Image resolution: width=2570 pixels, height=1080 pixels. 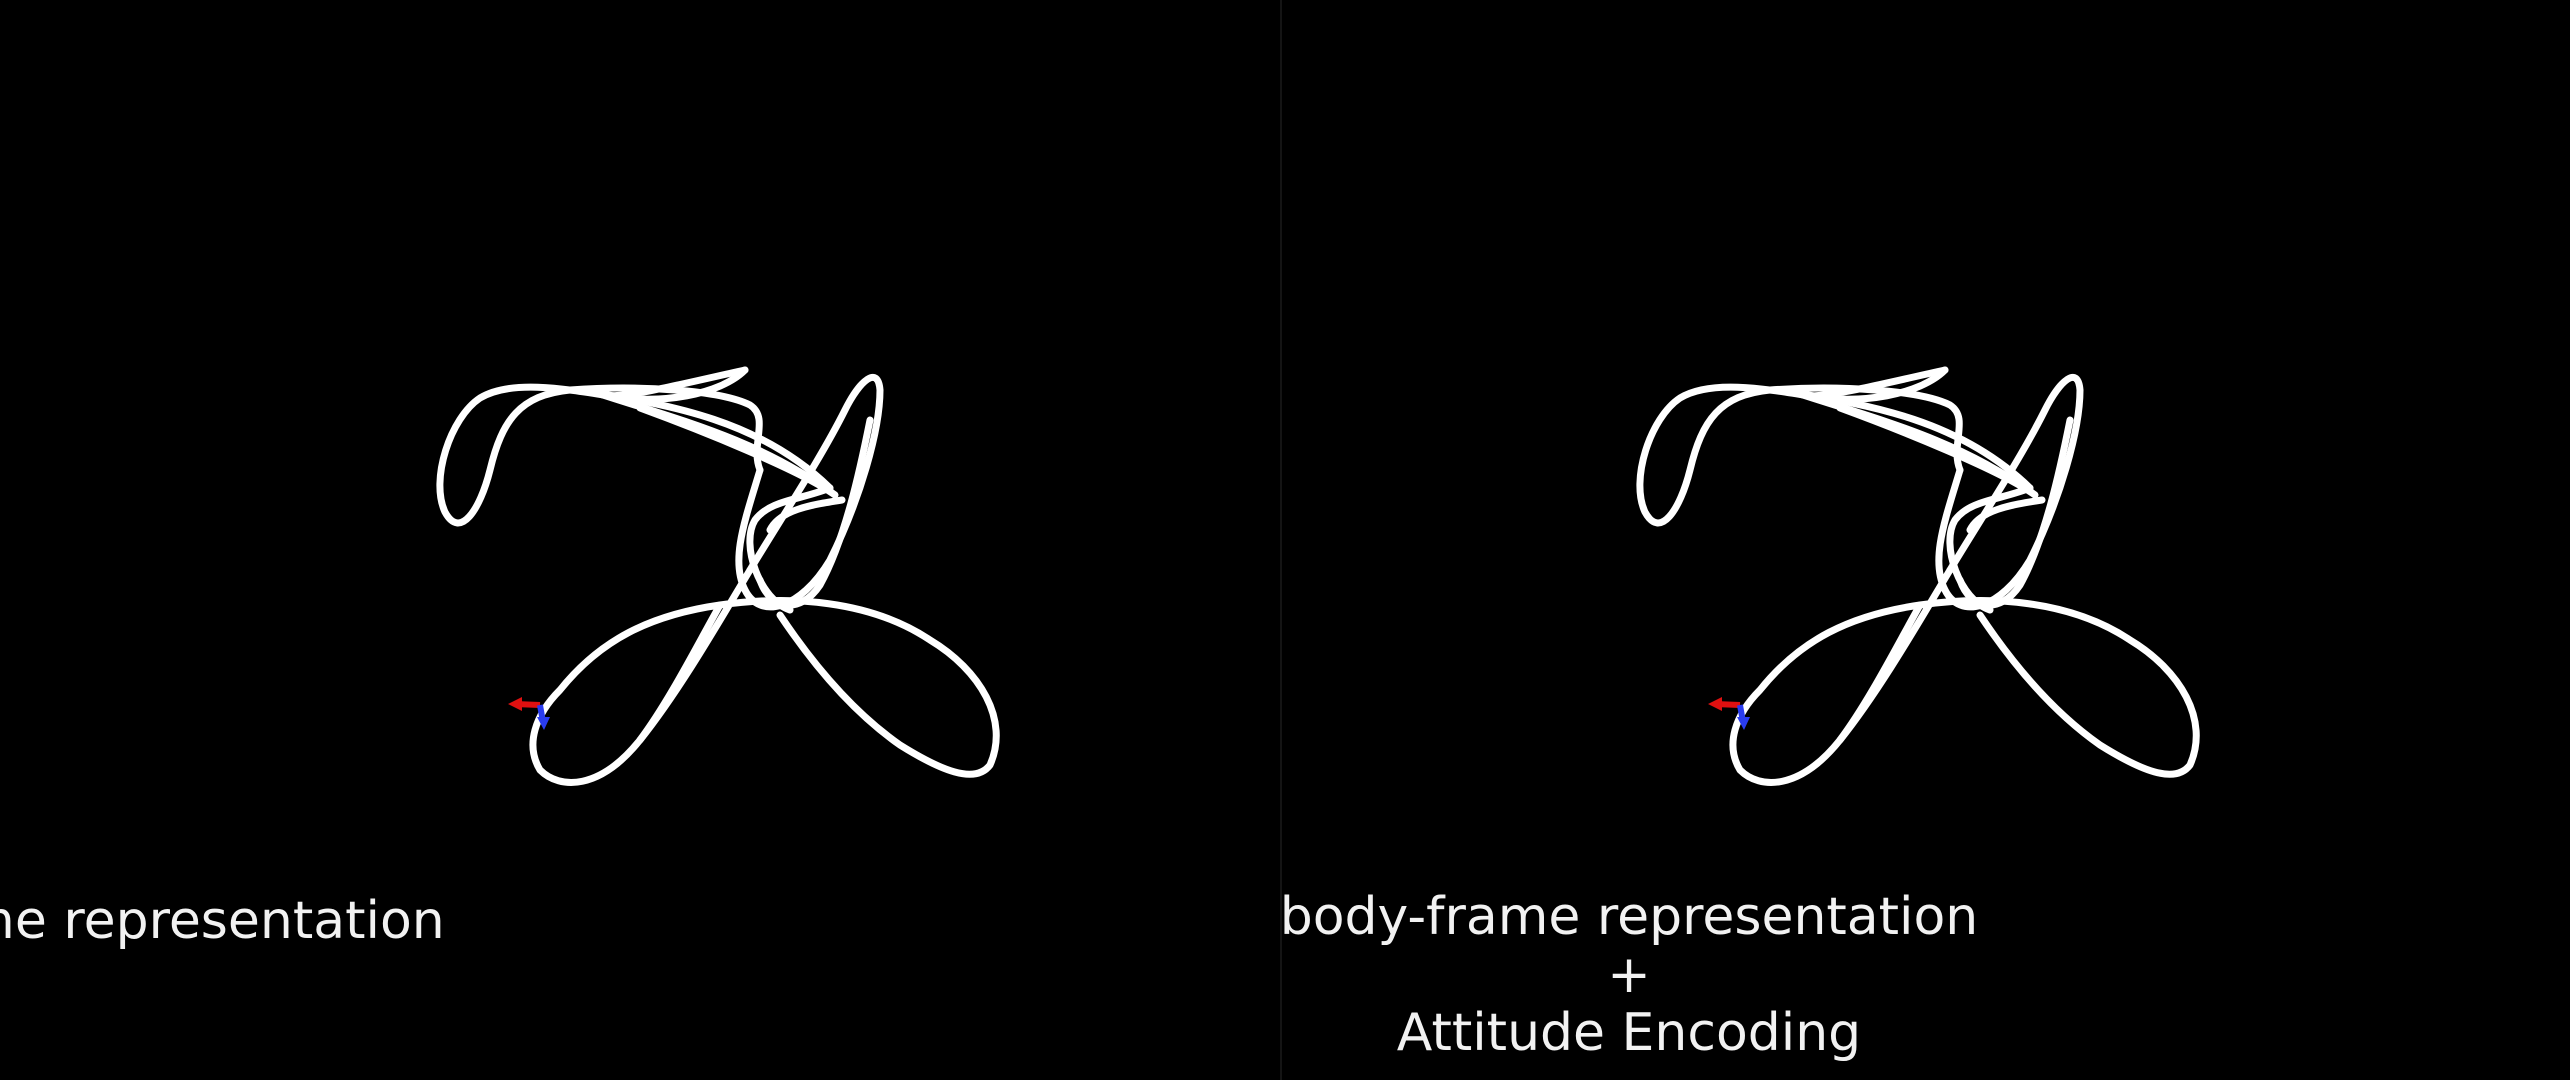 What do you see at coordinates (1281, 540) in the screenshot?
I see `panel-divider` at bounding box center [1281, 540].